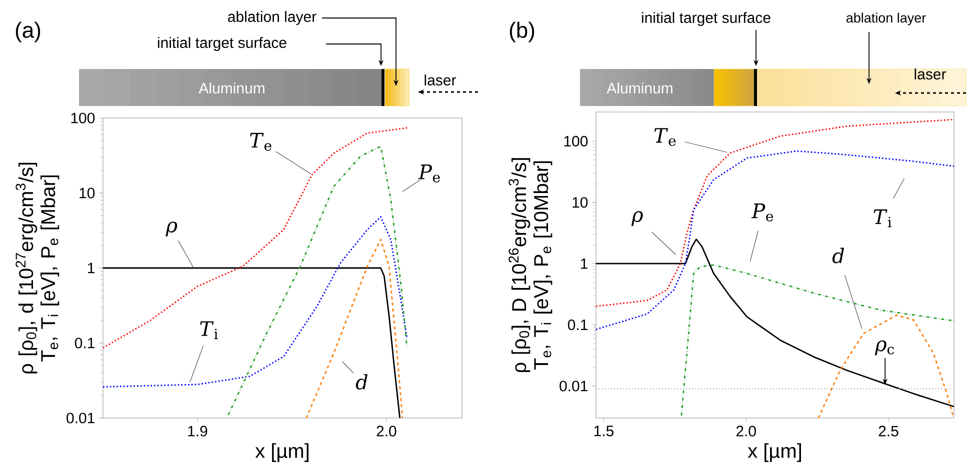 Image resolution: width=971 pixels, height=471 pixels. What do you see at coordinates (888, 431) in the screenshot?
I see `x-tick-label: 2.5` at bounding box center [888, 431].